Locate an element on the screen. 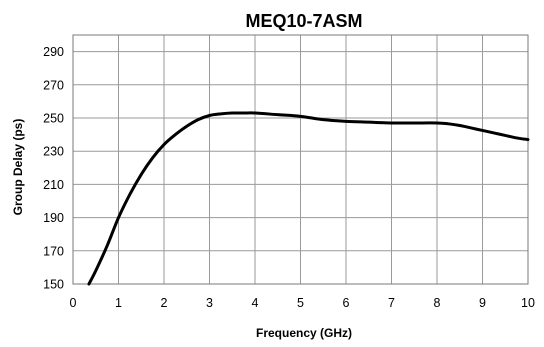 Image resolution: width=544 pixels, height=347 pixels. x-axis-ticks: 0 1 2 3 4 5 6 7 8 9 10 is located at coordinates (302, 303).